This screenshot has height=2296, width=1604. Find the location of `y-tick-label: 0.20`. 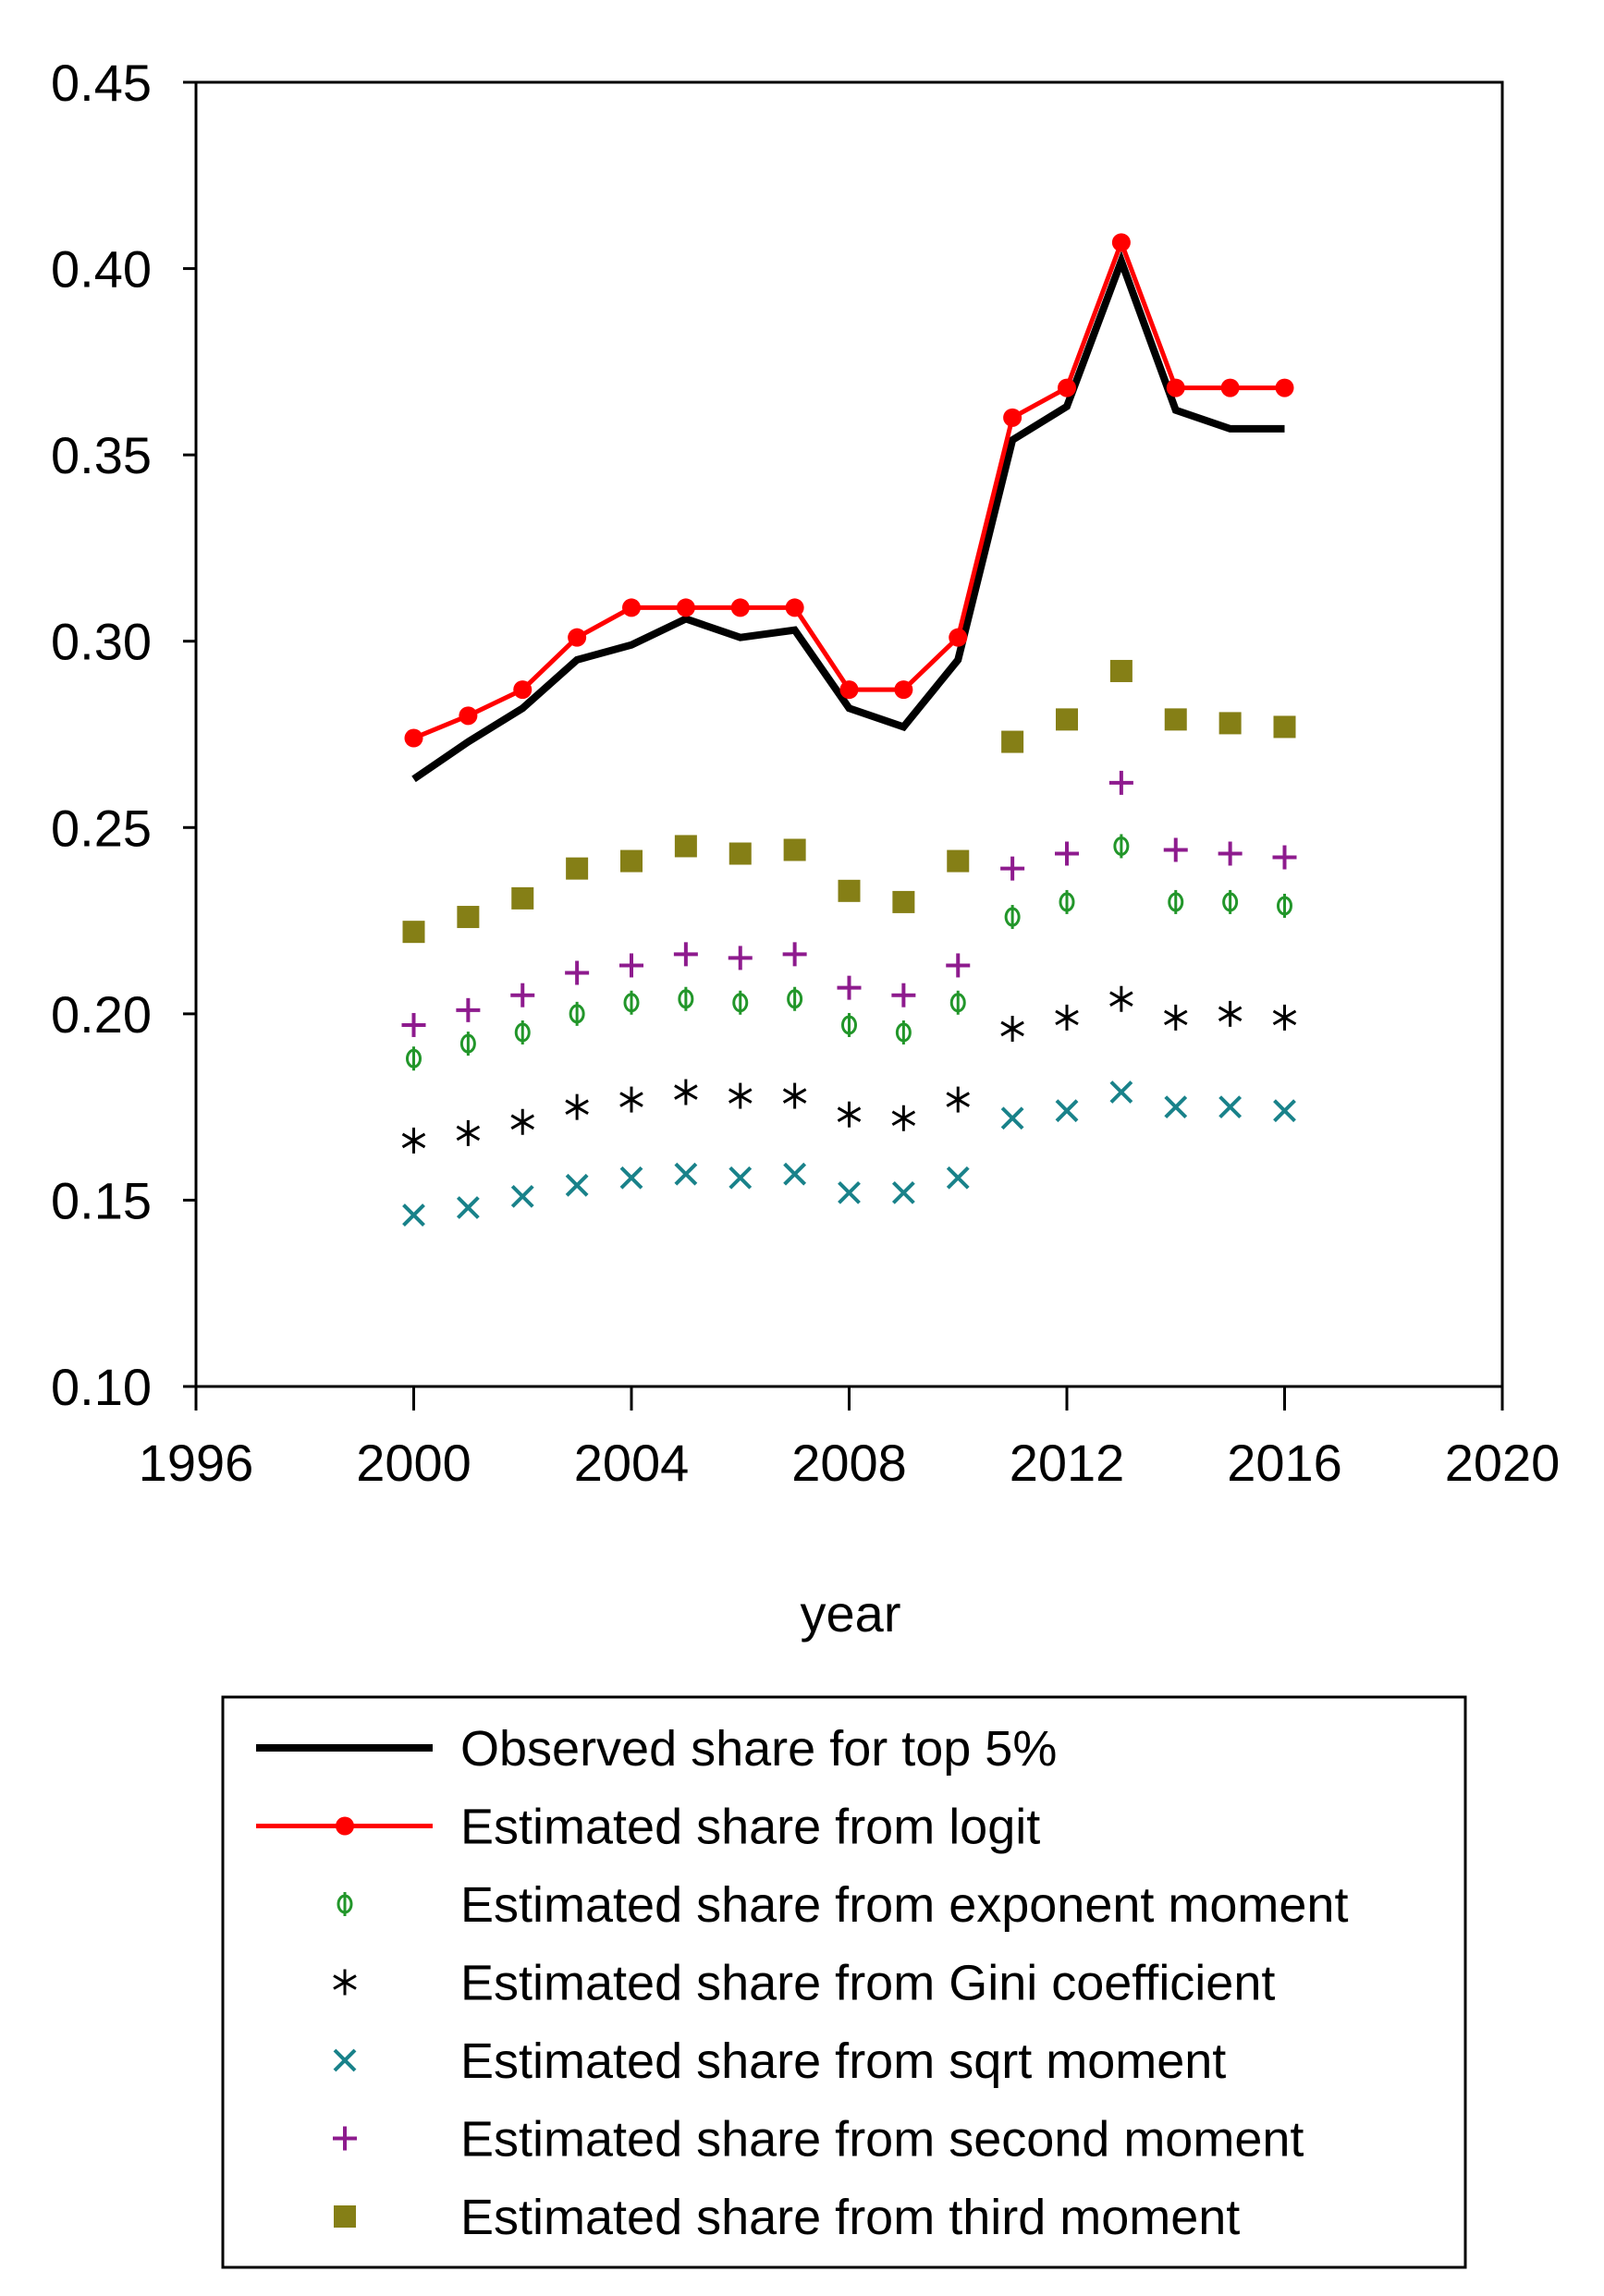

y-tick-label: 0.20 is located at coordinates (101, 1014).